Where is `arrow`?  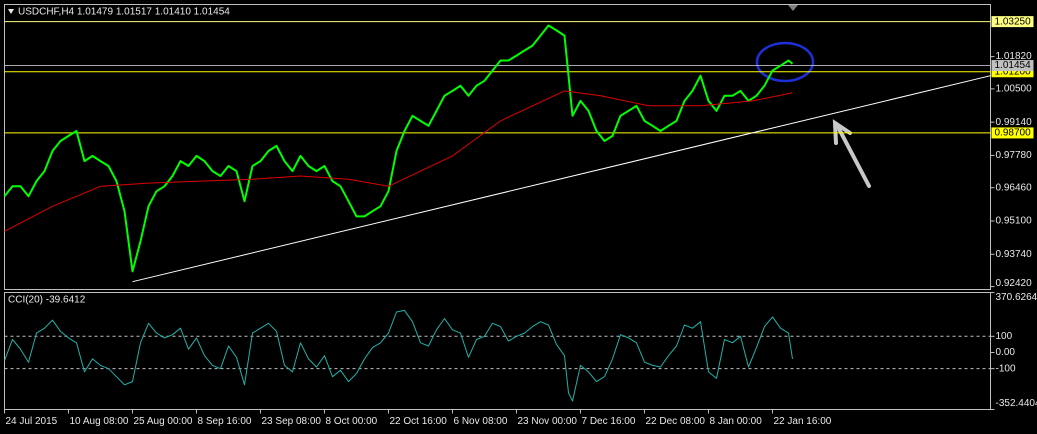 arrow is located at coordinates (851, 153).